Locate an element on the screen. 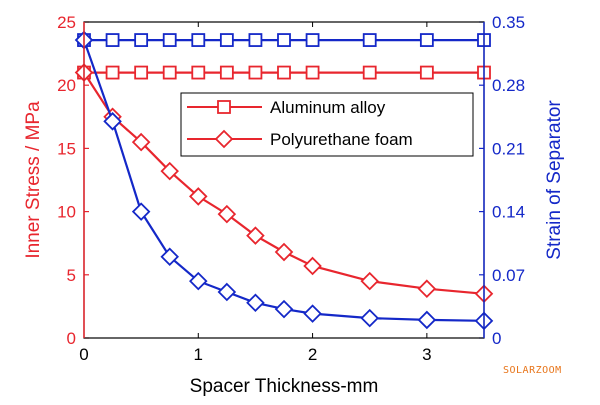 This screenshot has width=600, height=405. right-axis-title: Strain of Separator is located at coordinates (554, 180).